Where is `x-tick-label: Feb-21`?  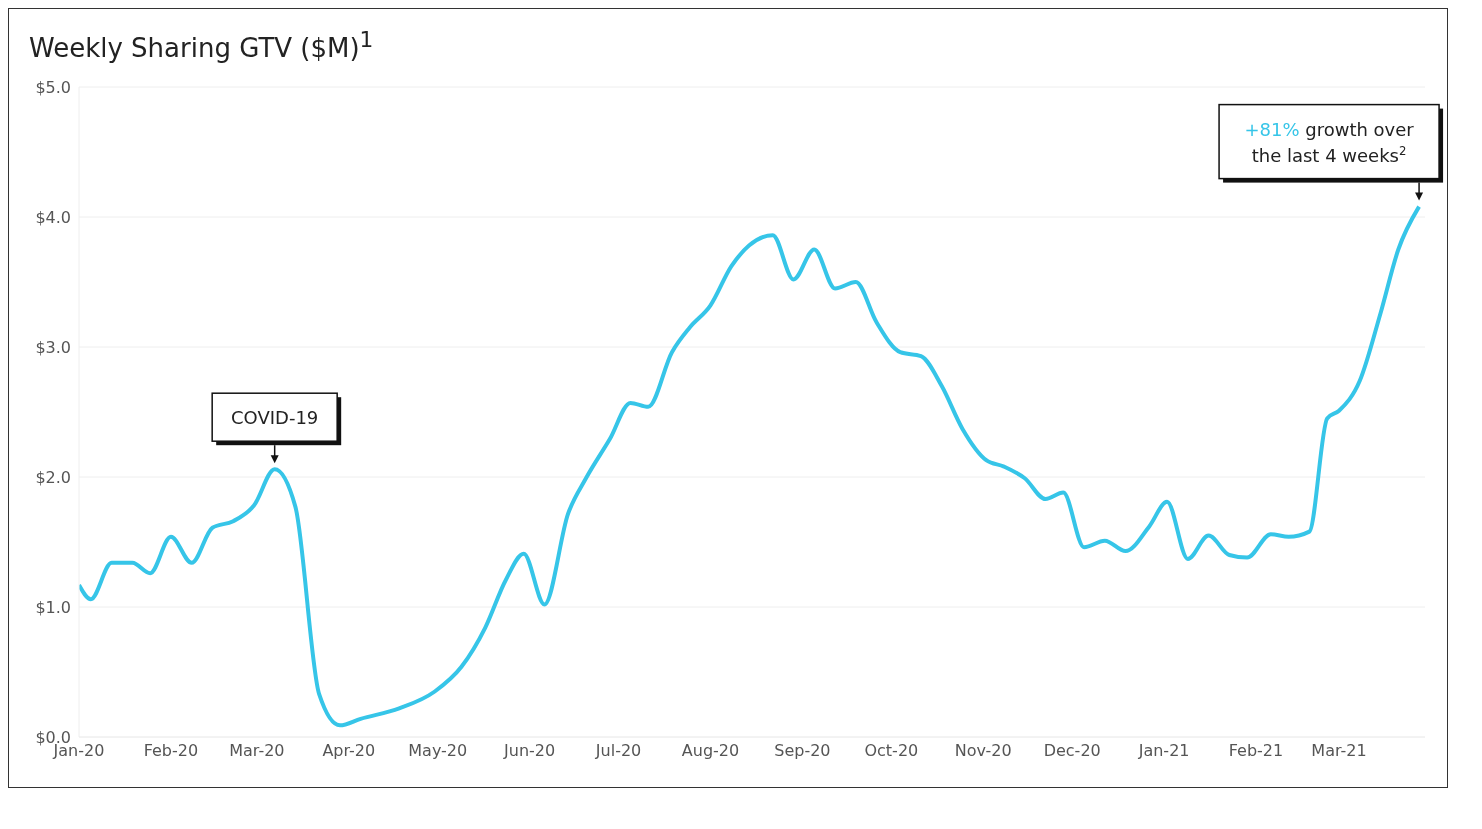
x-tick-label: Feb-21 is located at coordinates (1256, 751).